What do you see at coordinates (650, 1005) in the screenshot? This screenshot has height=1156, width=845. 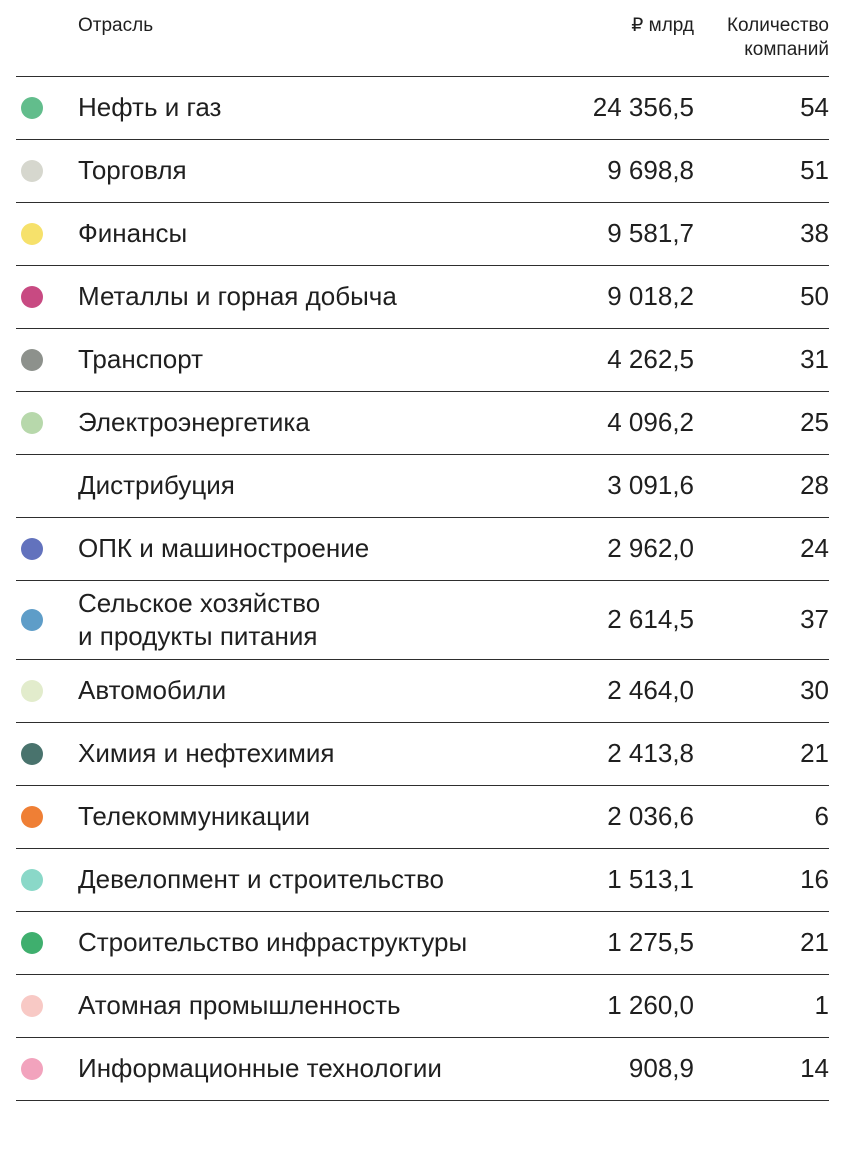 I see `sector-value: 1 260,0` at bounding box center [650, 1005].